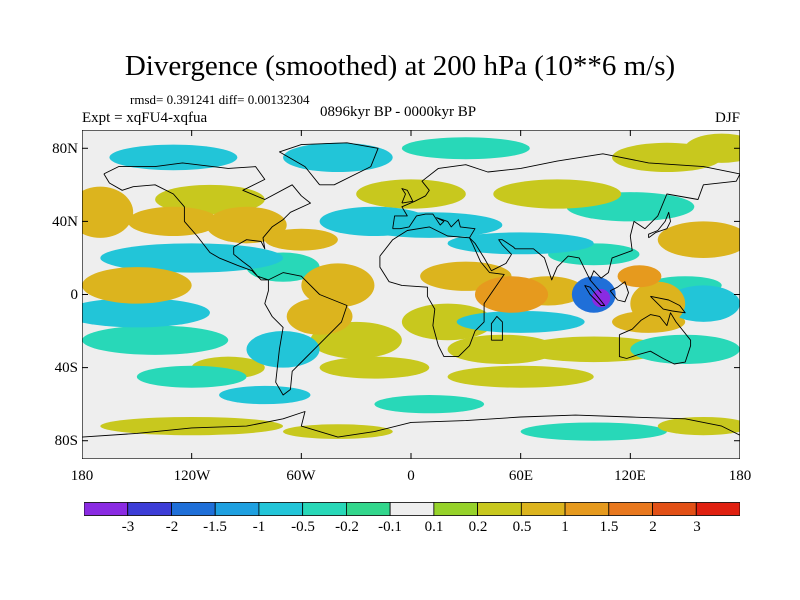 The width and height of the screenshot is (800, 600). Describe the element at coordinates (82, 476) in the screenshot. I see `lon-label-180w: 180` at that location.